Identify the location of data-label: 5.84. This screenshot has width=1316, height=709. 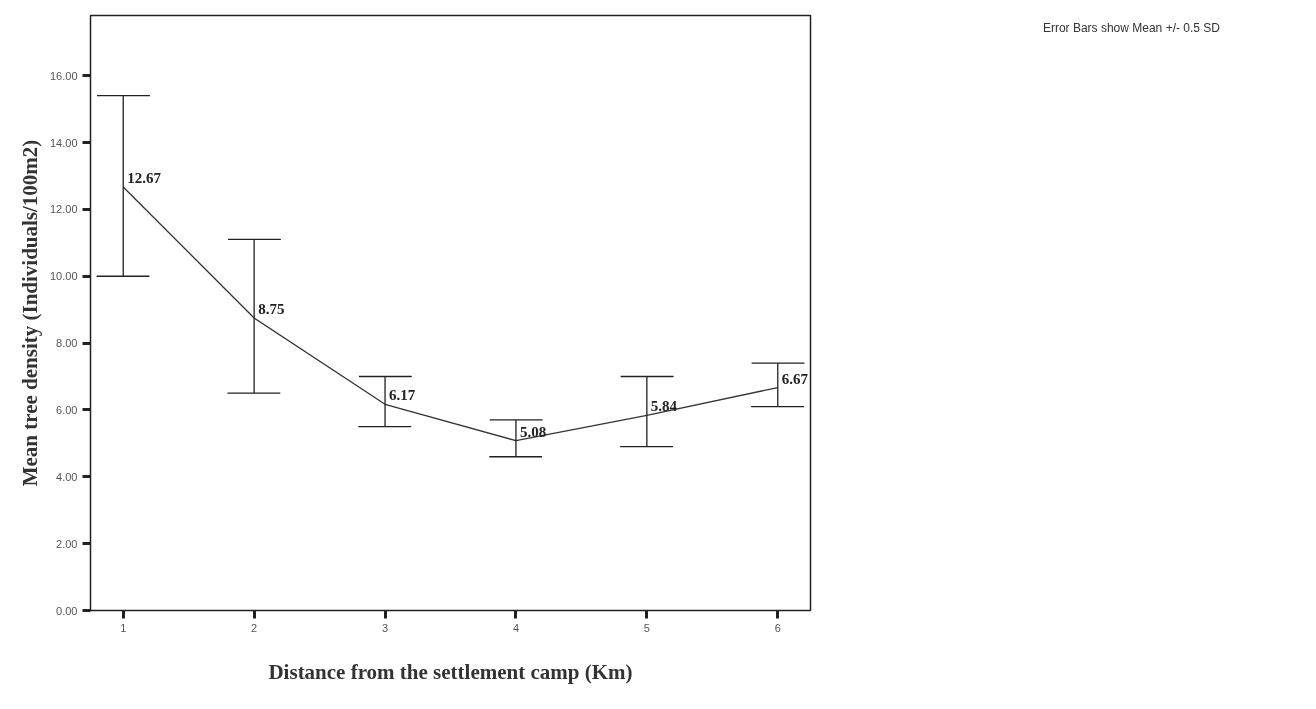
(664, 406).